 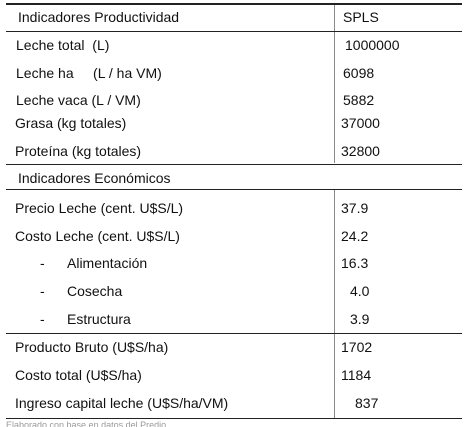 I want to click on row-label: Proteína (kg totales), so click(x=78, y=151).